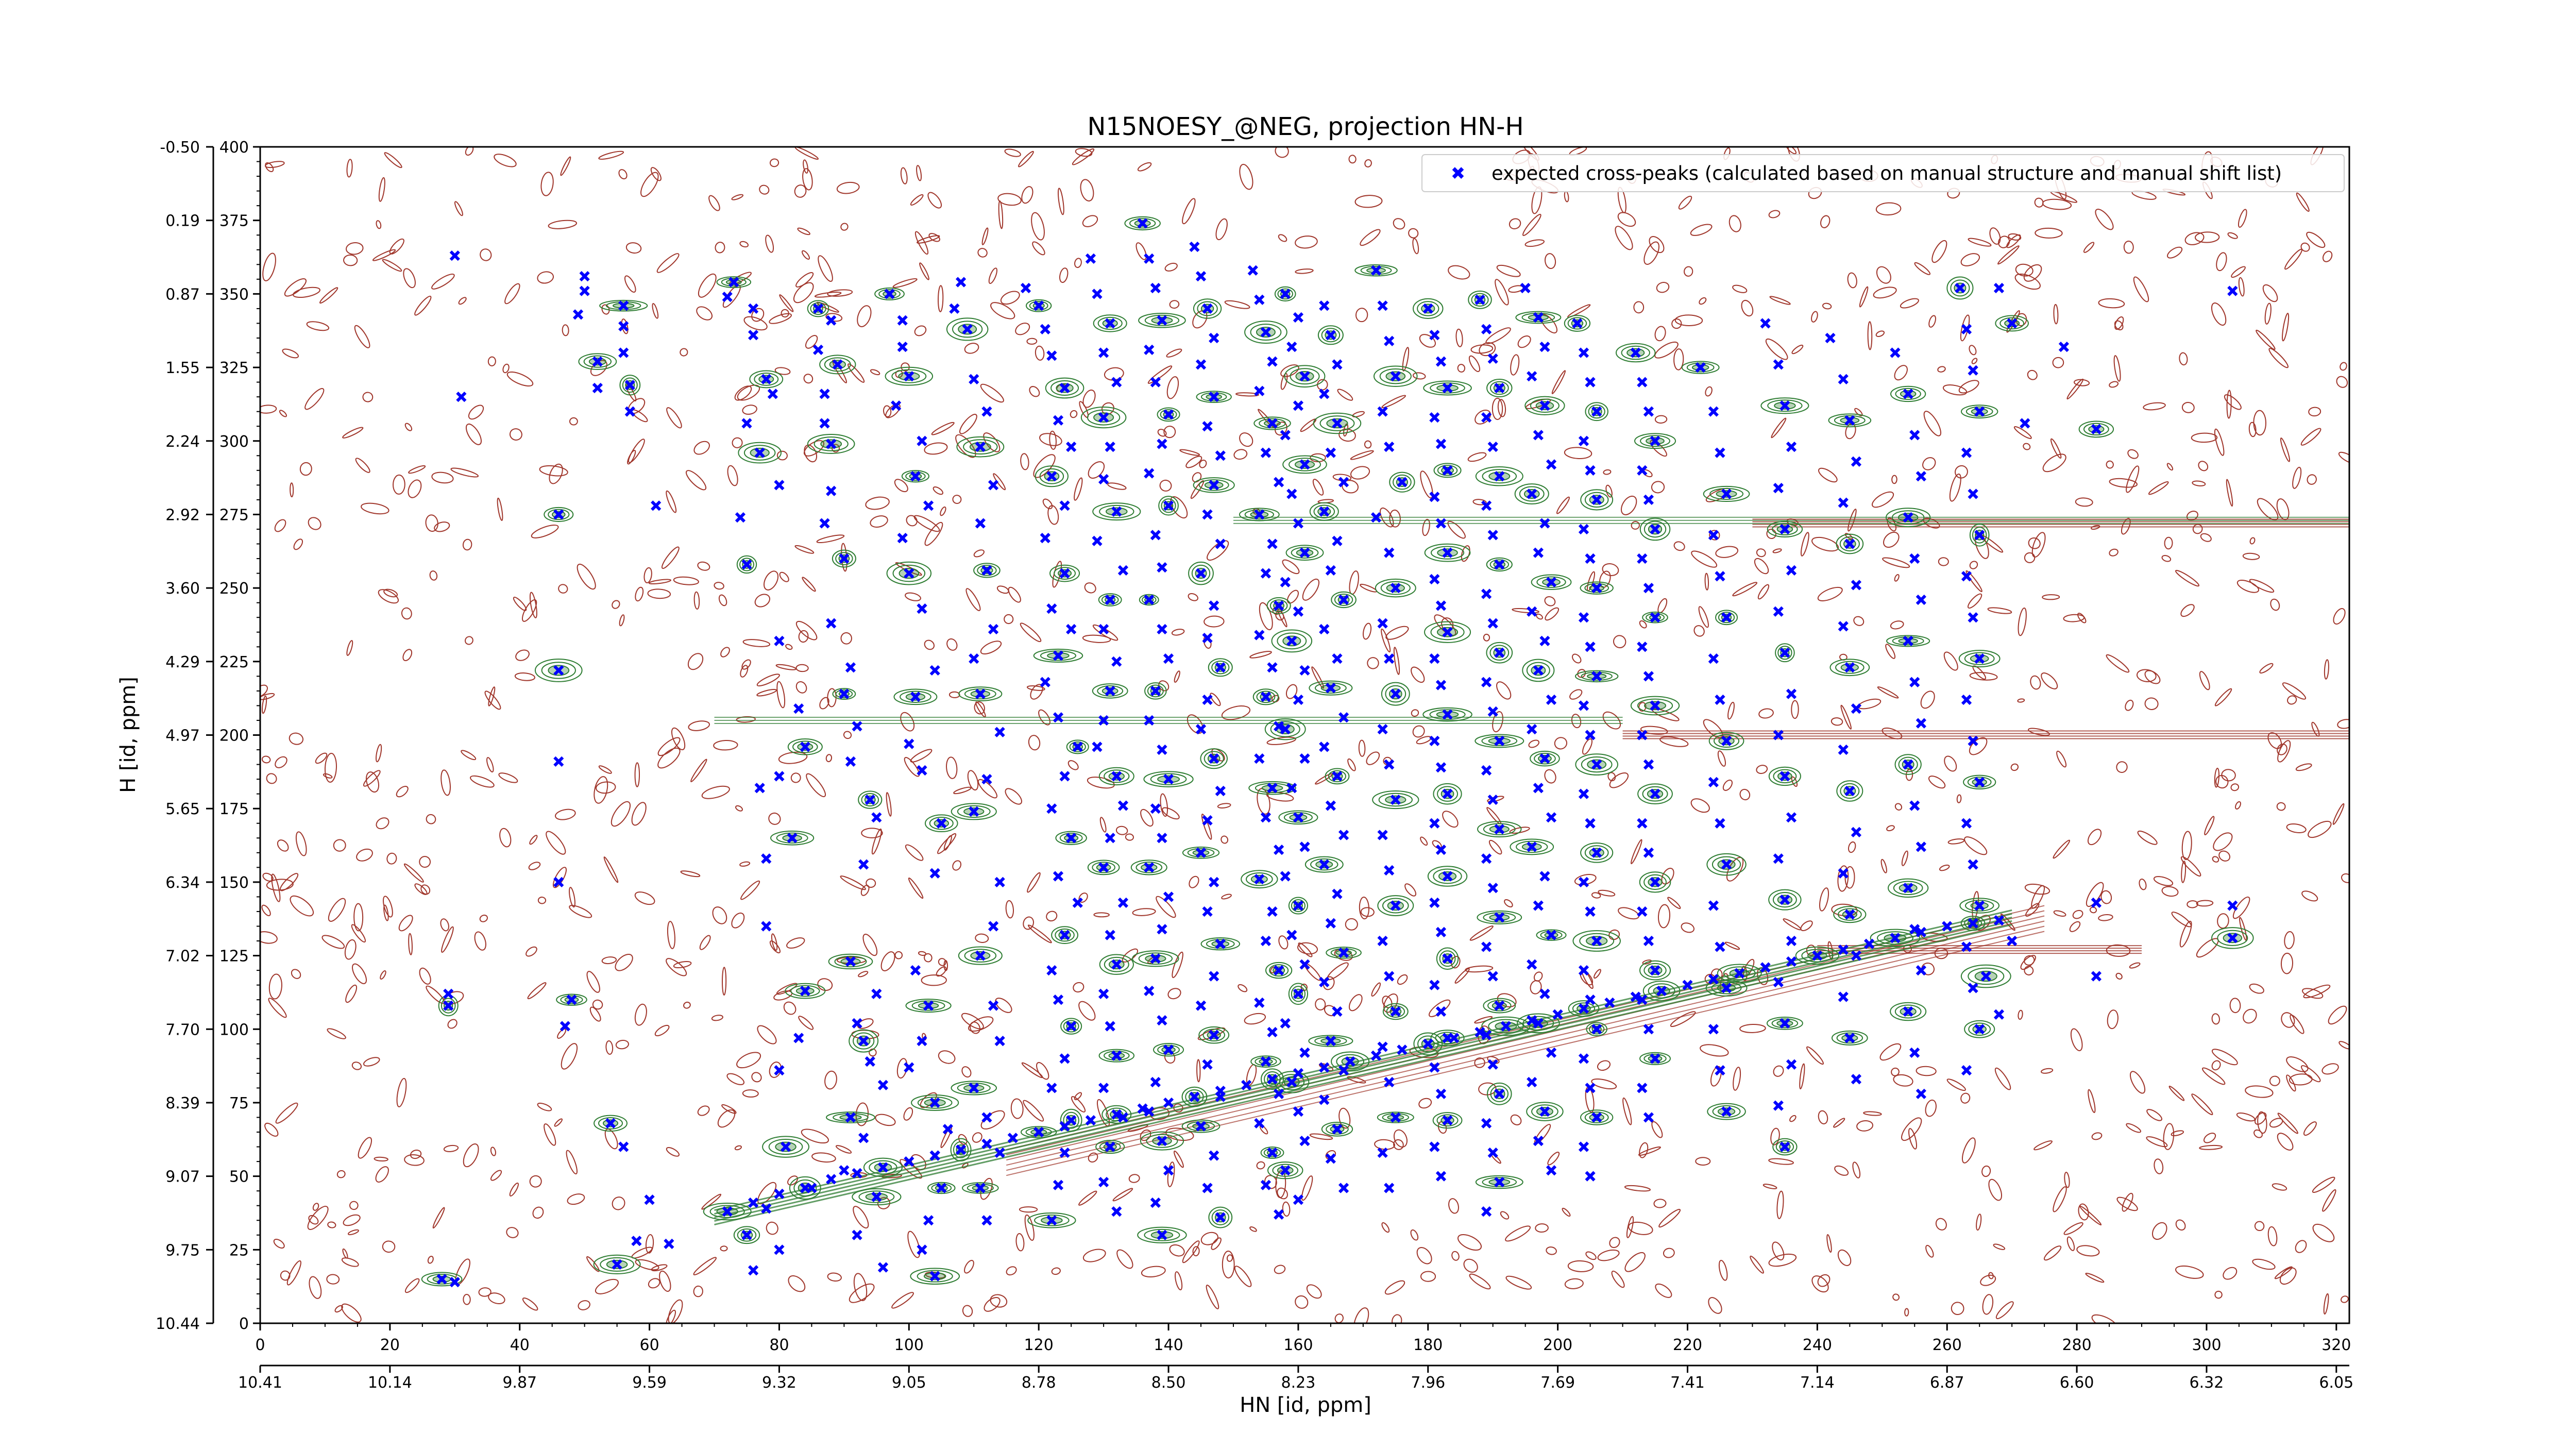 The image size is (2576, 1449). What do you see at coordinates (128, 735) in the screenshot?
I see `y-axis-label: H [id, ppm]` at bounding box center [128, 735].